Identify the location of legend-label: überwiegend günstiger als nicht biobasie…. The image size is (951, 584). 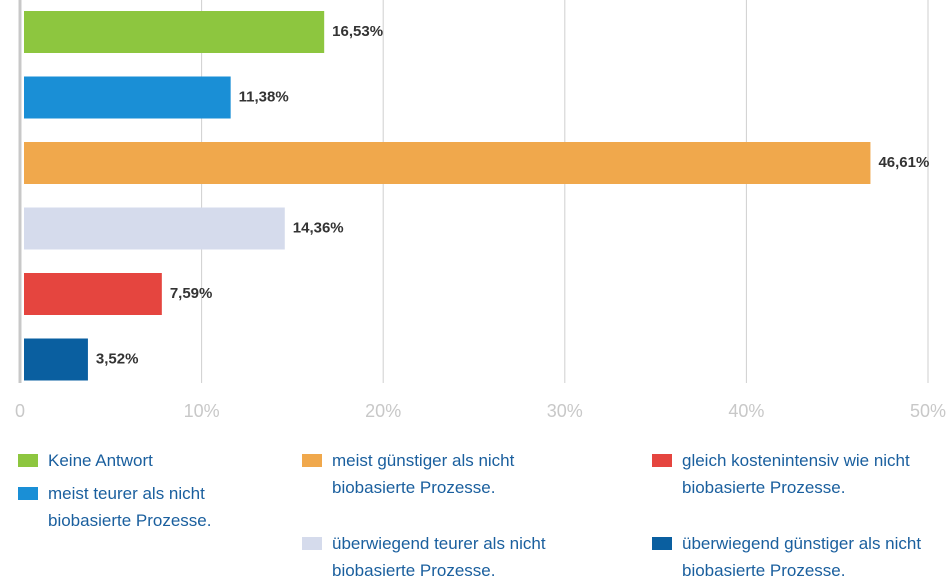
(802, 557).